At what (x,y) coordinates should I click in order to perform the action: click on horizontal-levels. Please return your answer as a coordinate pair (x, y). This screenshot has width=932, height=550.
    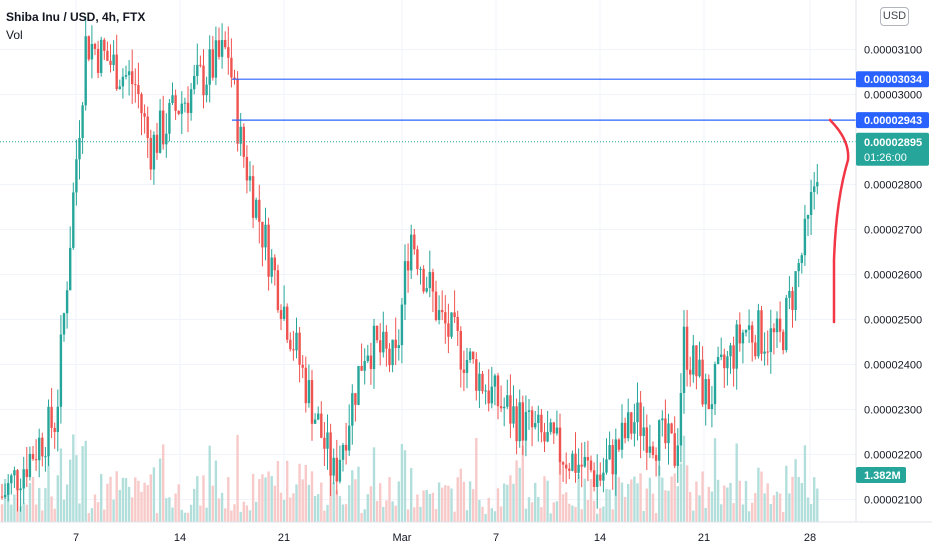
    Looking at the image, I should click on (428, 110).